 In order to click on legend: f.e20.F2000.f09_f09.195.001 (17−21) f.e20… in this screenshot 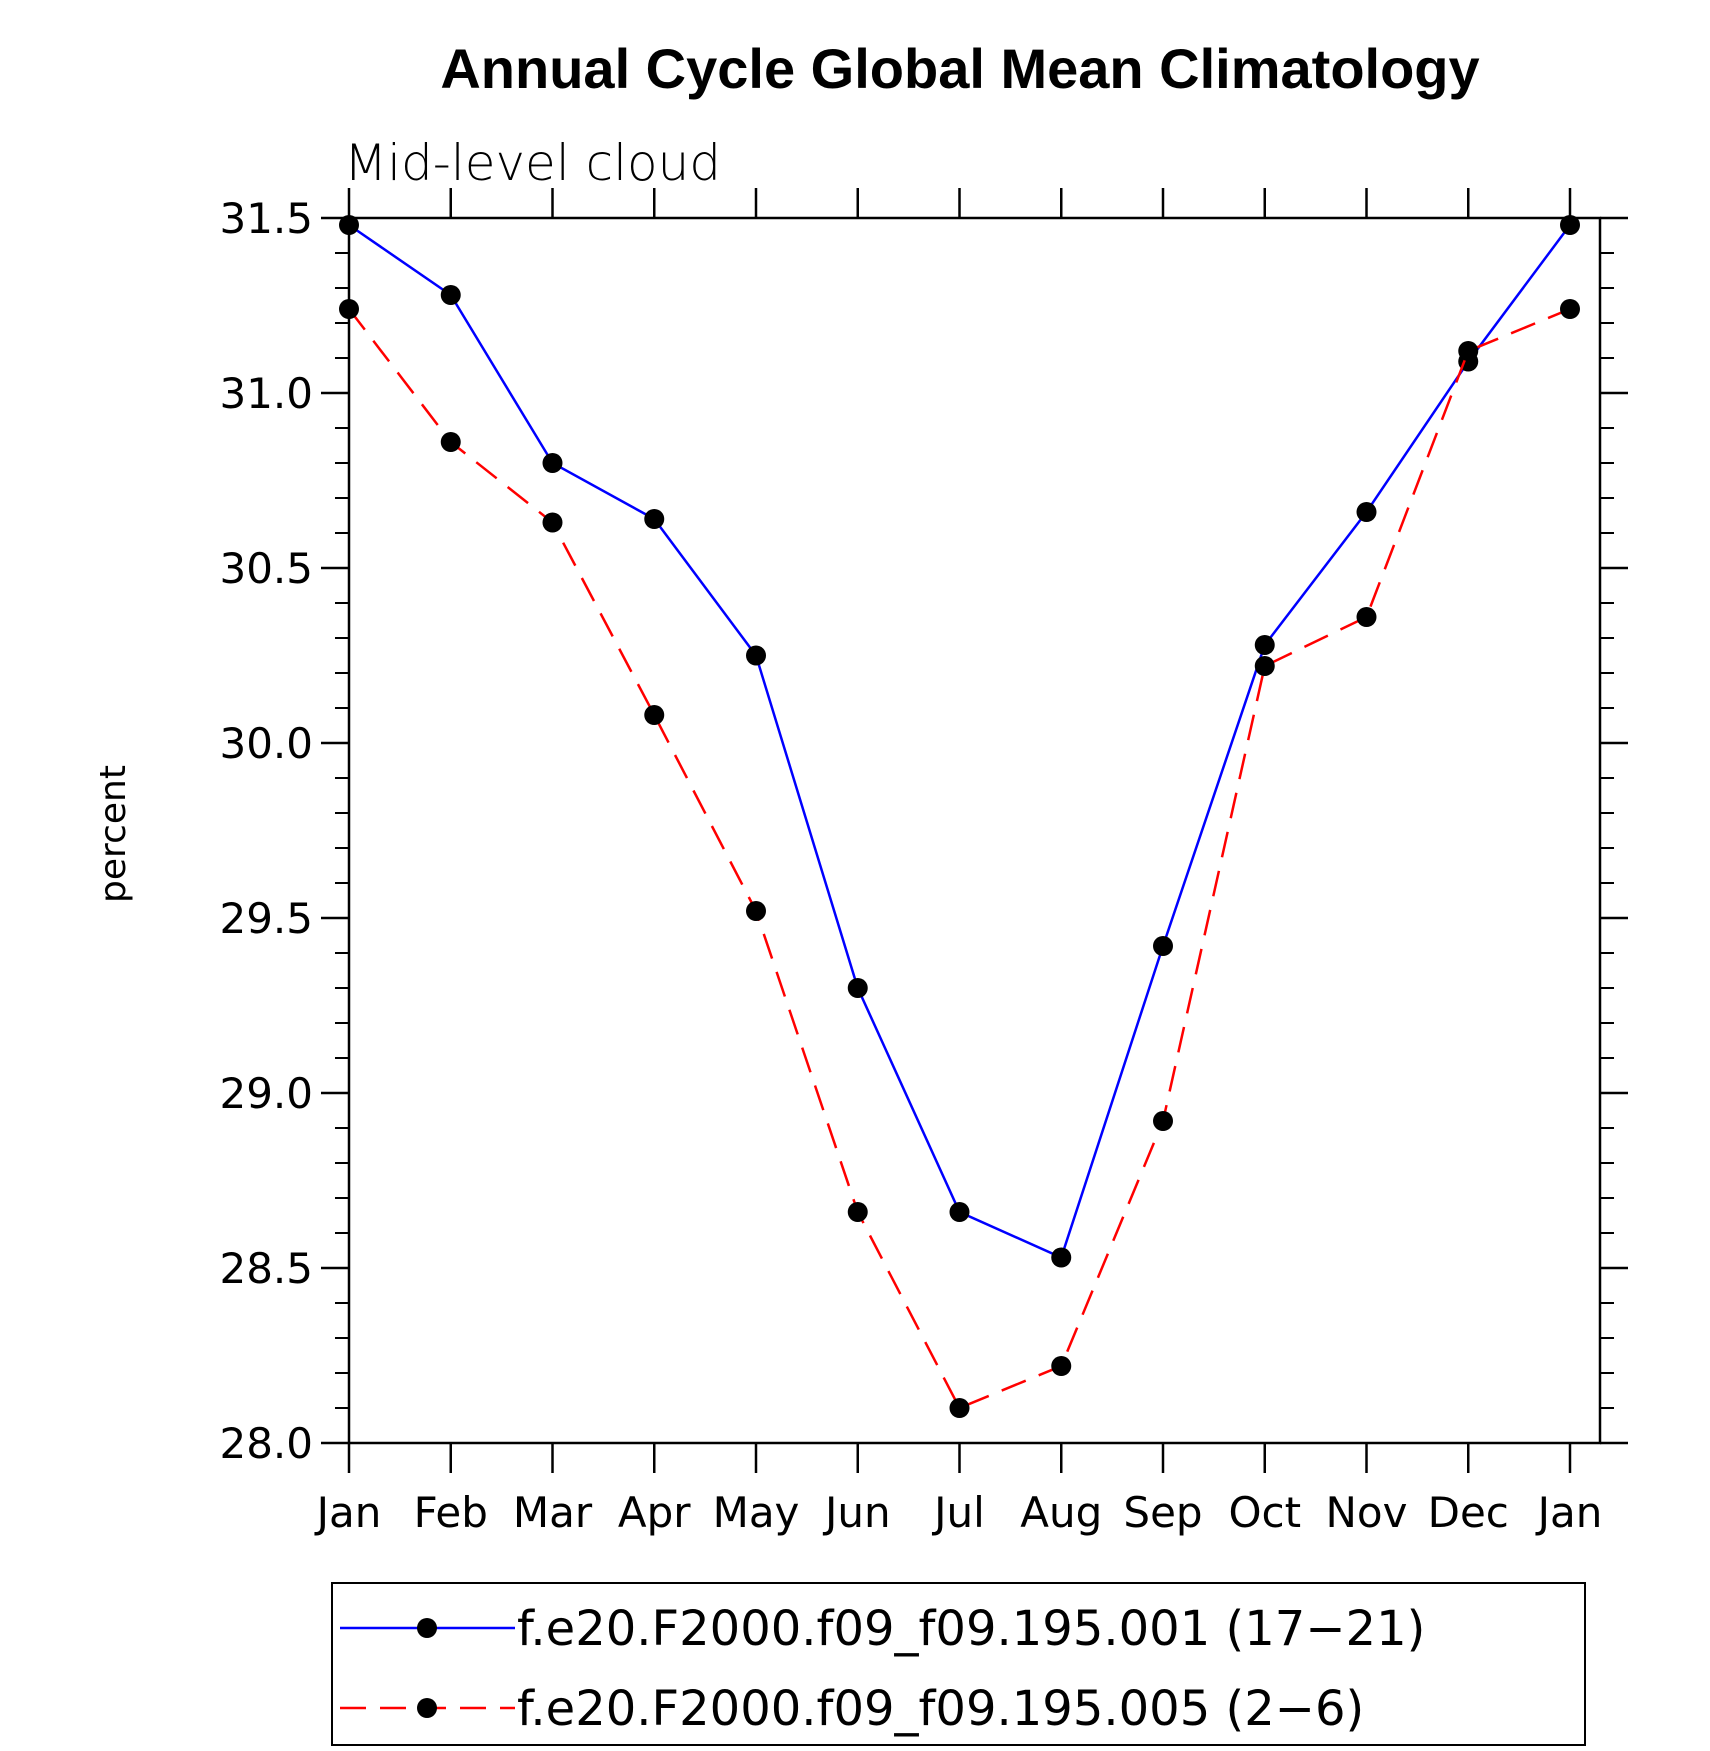, I will do `click(882, 1669)`.